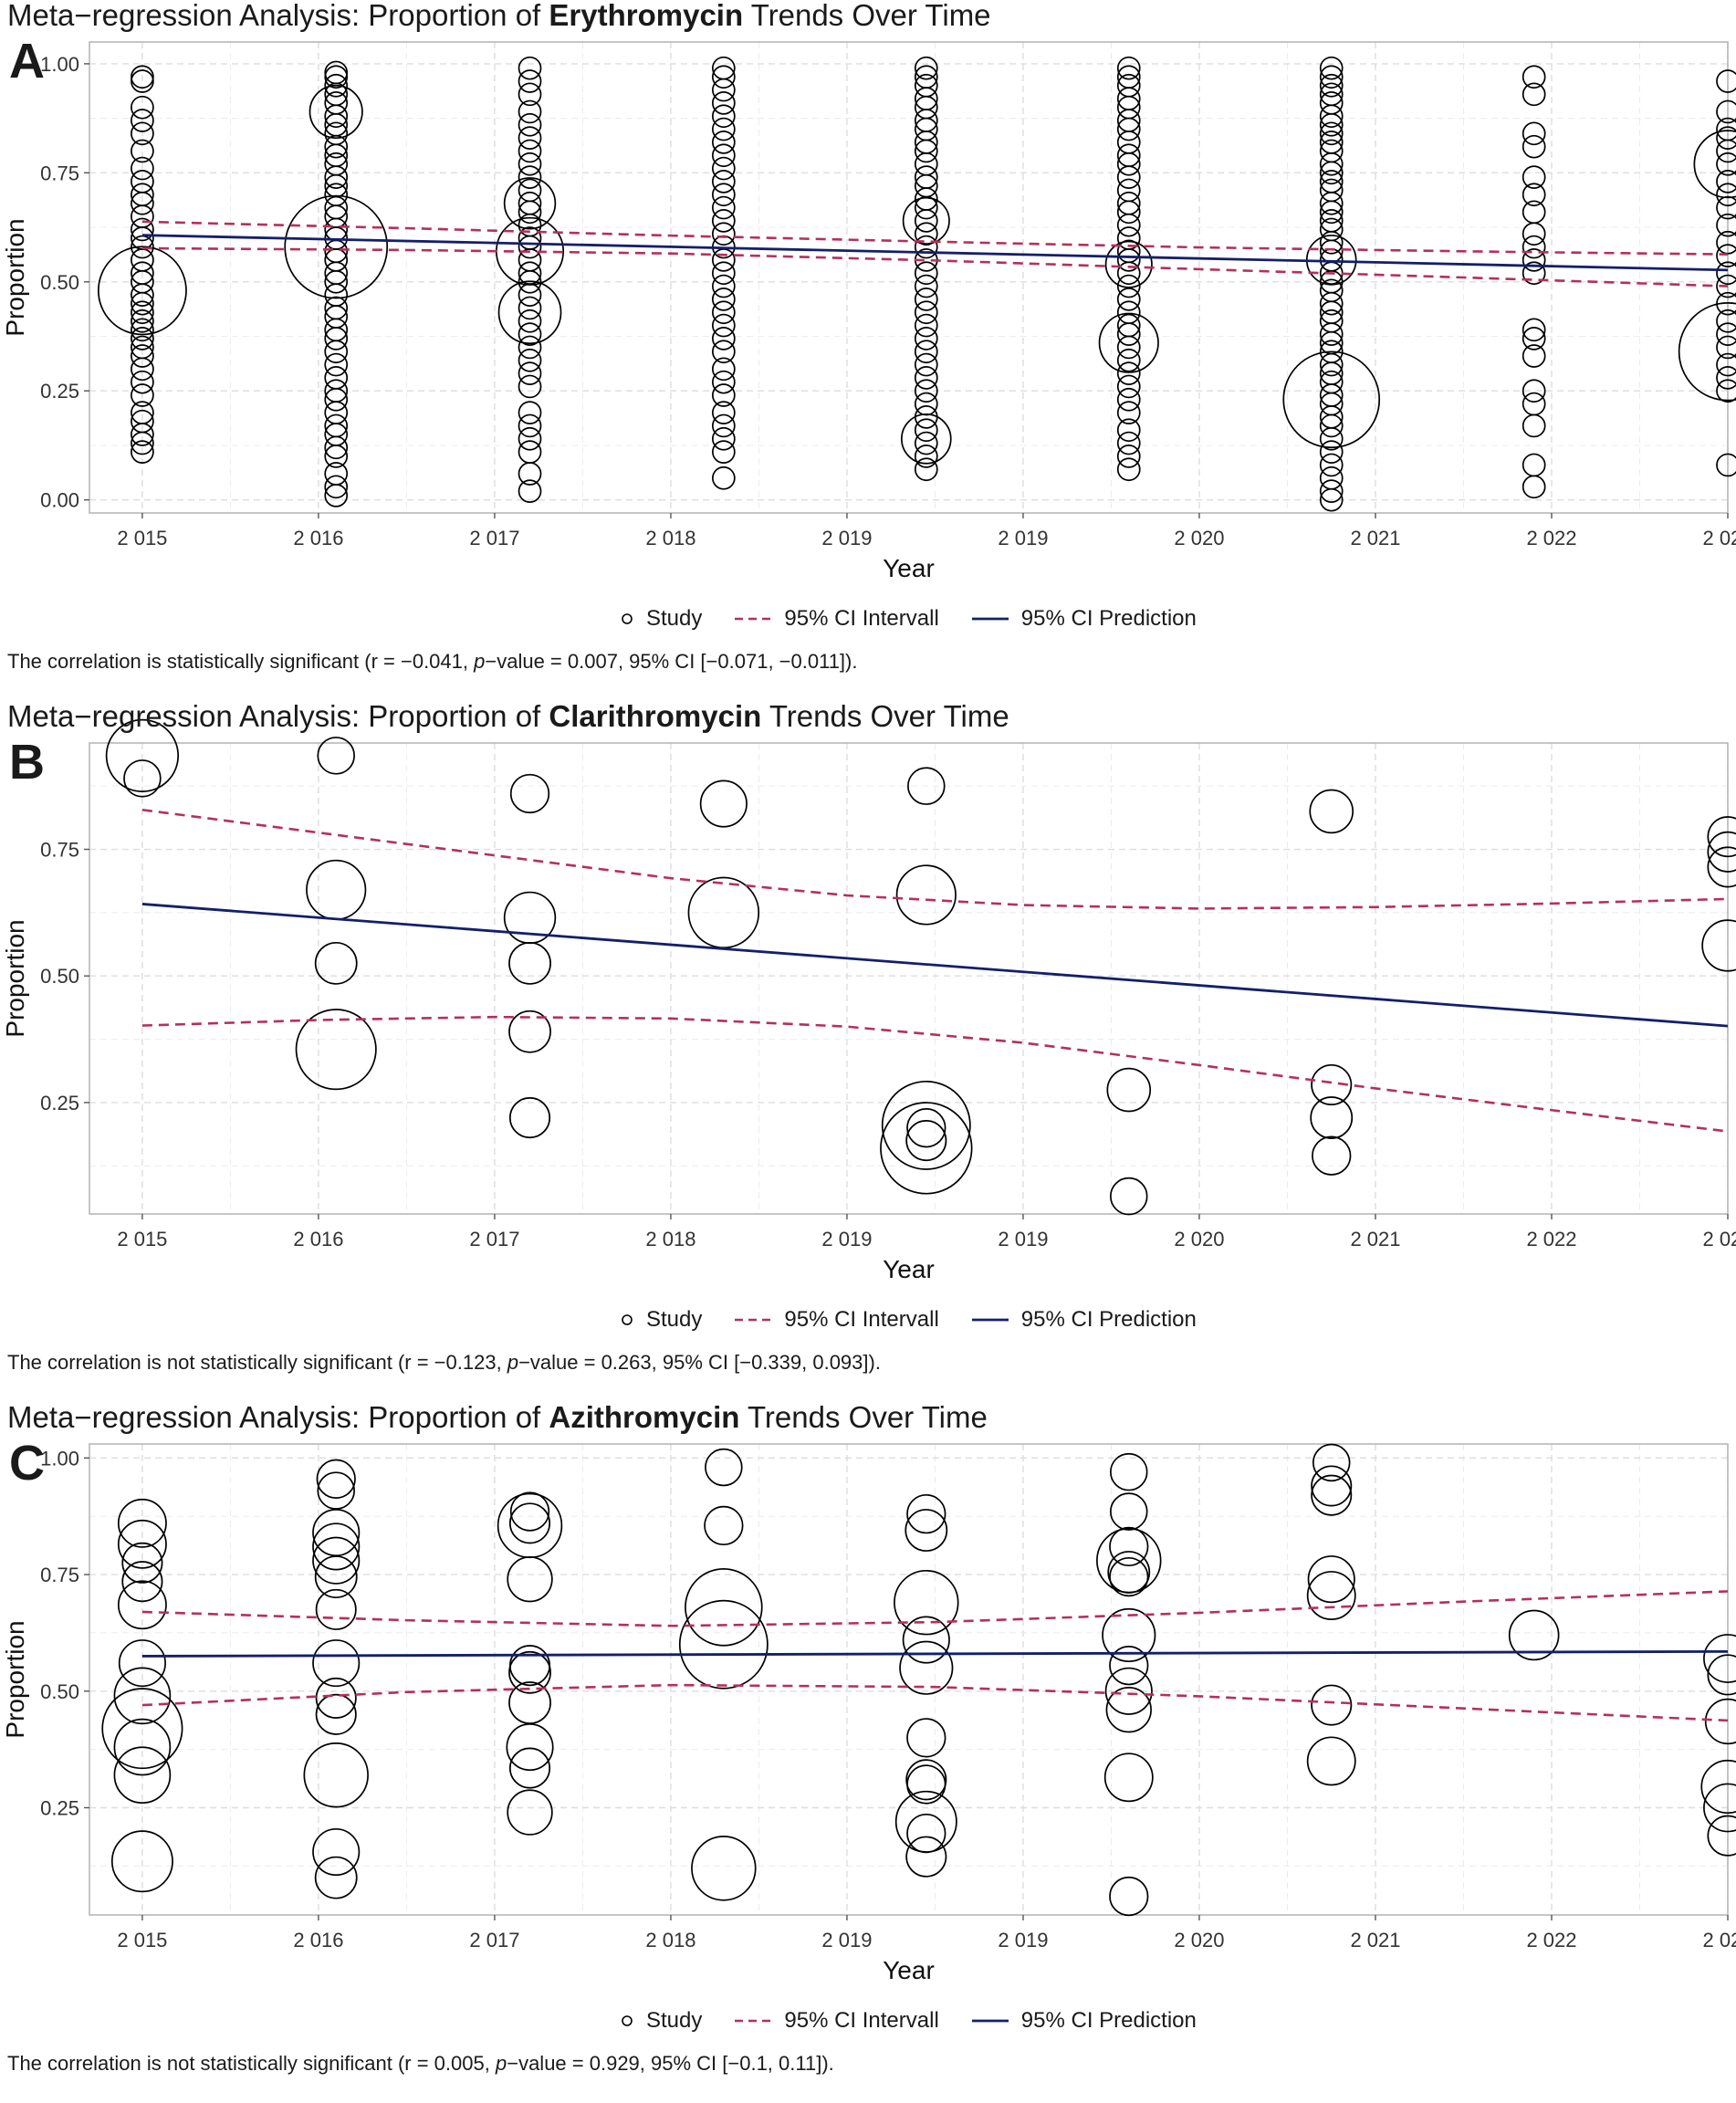 The height and width of the screenshot is (2103, 1736). What do you see at coordinates (1551, 1239) in the screenshot?
I see `x-tick-label: 2 022` at bounding box center [1551, 1239].